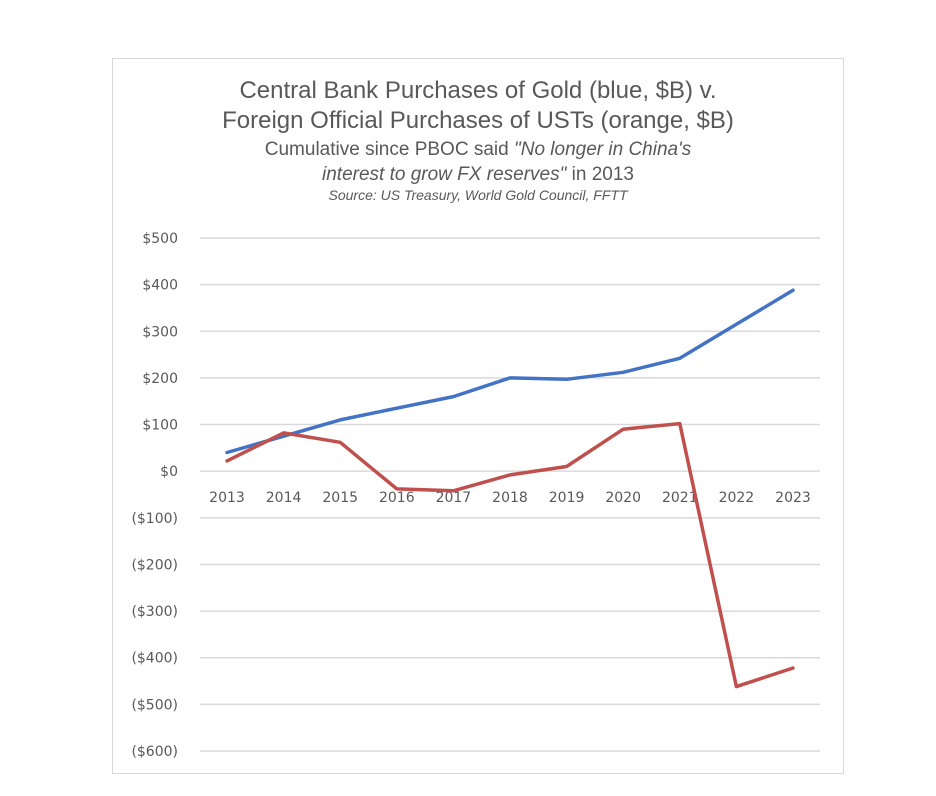 The height and width of the screenshot is (796, 936). I want to click on x-tick-label: 2020, so click(623, 498).